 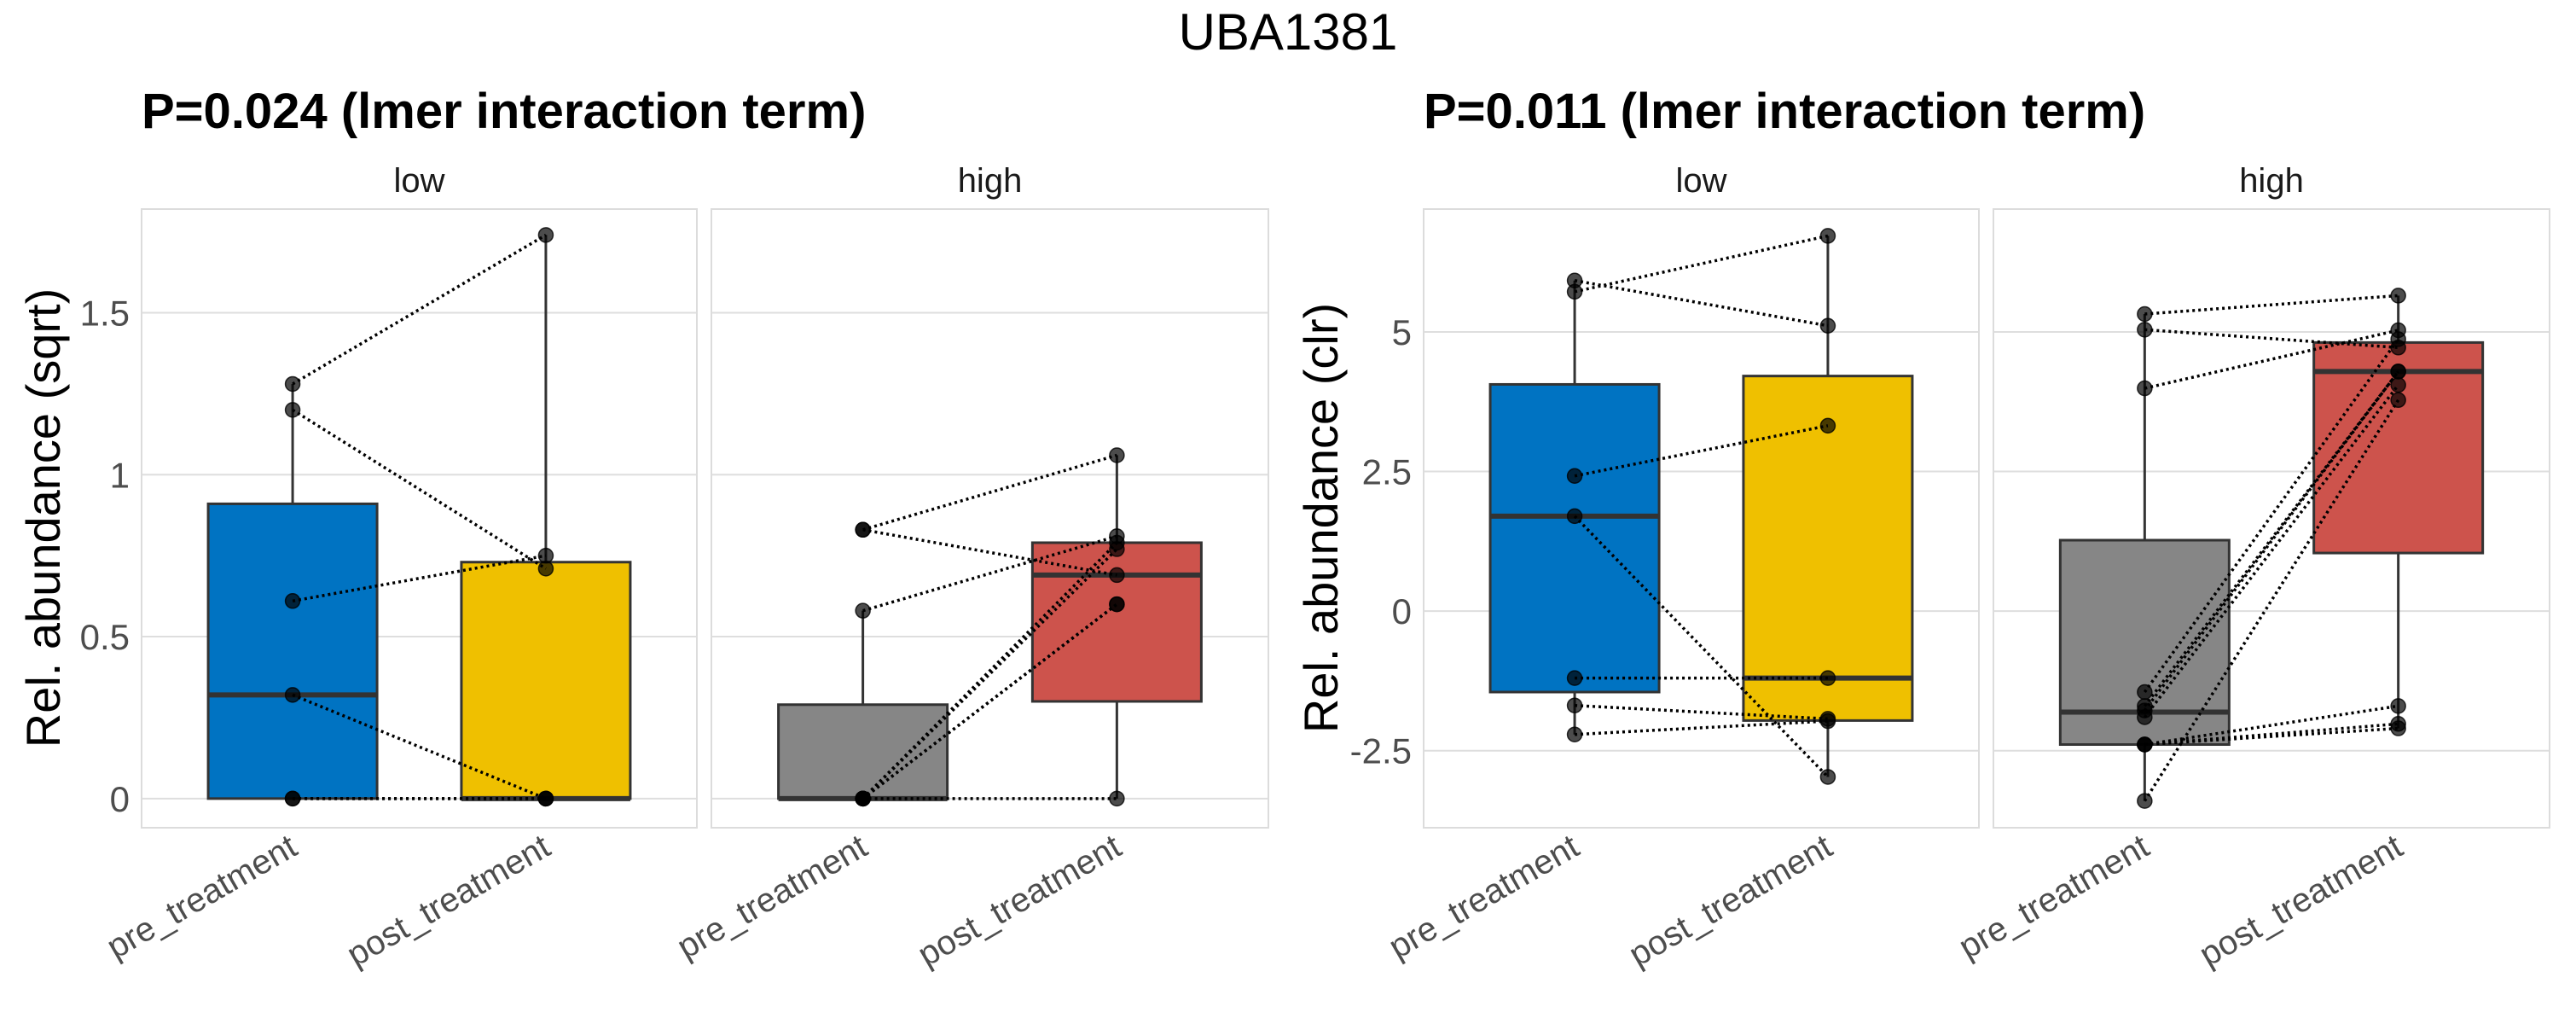 What do you see at coordinates (1402, 611) in the screenshot?
I see `y-tick-label: 0` at bounding box center [1402, 611].